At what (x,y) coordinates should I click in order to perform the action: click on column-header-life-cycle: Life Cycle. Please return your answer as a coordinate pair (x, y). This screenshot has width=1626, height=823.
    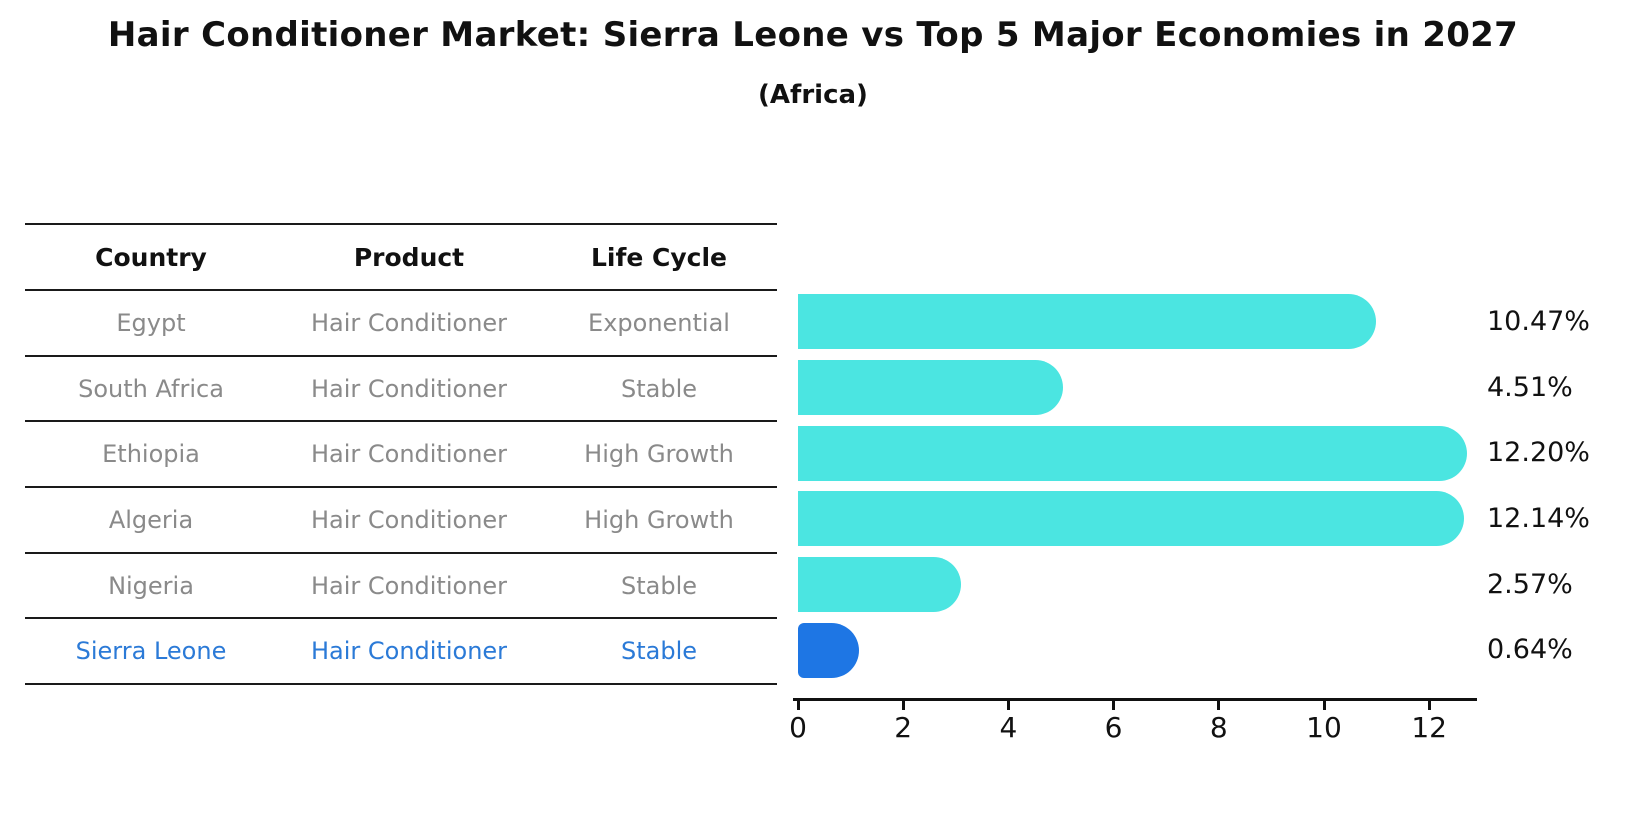
    Looking at the image, I should click on (659, 257).